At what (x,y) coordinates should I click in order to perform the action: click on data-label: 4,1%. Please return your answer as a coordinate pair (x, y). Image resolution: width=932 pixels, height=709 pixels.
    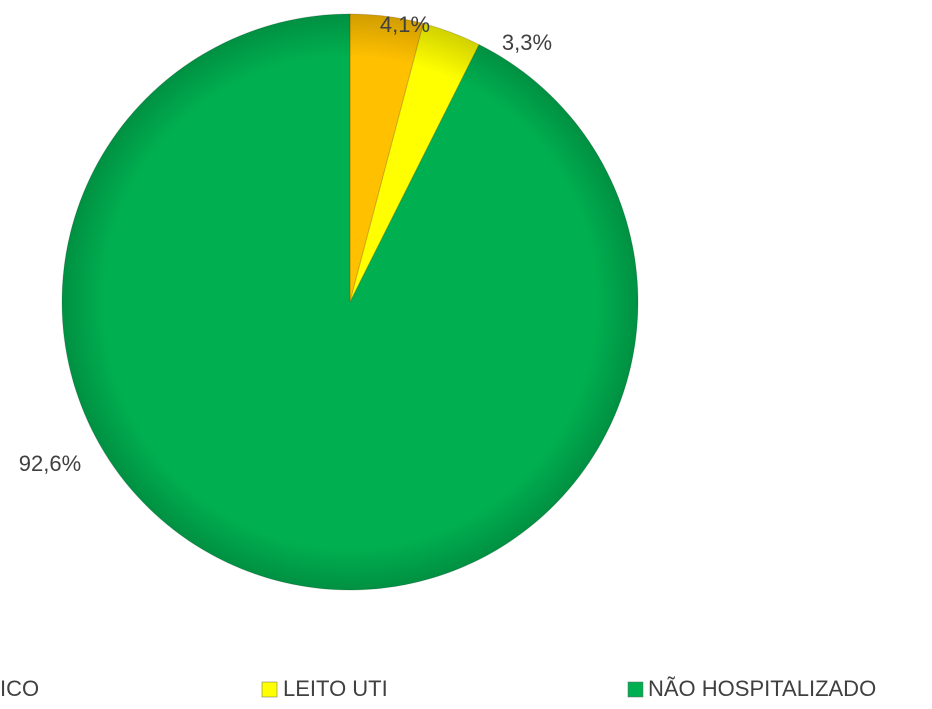
    Looking at the image, I should click on (405, 24).